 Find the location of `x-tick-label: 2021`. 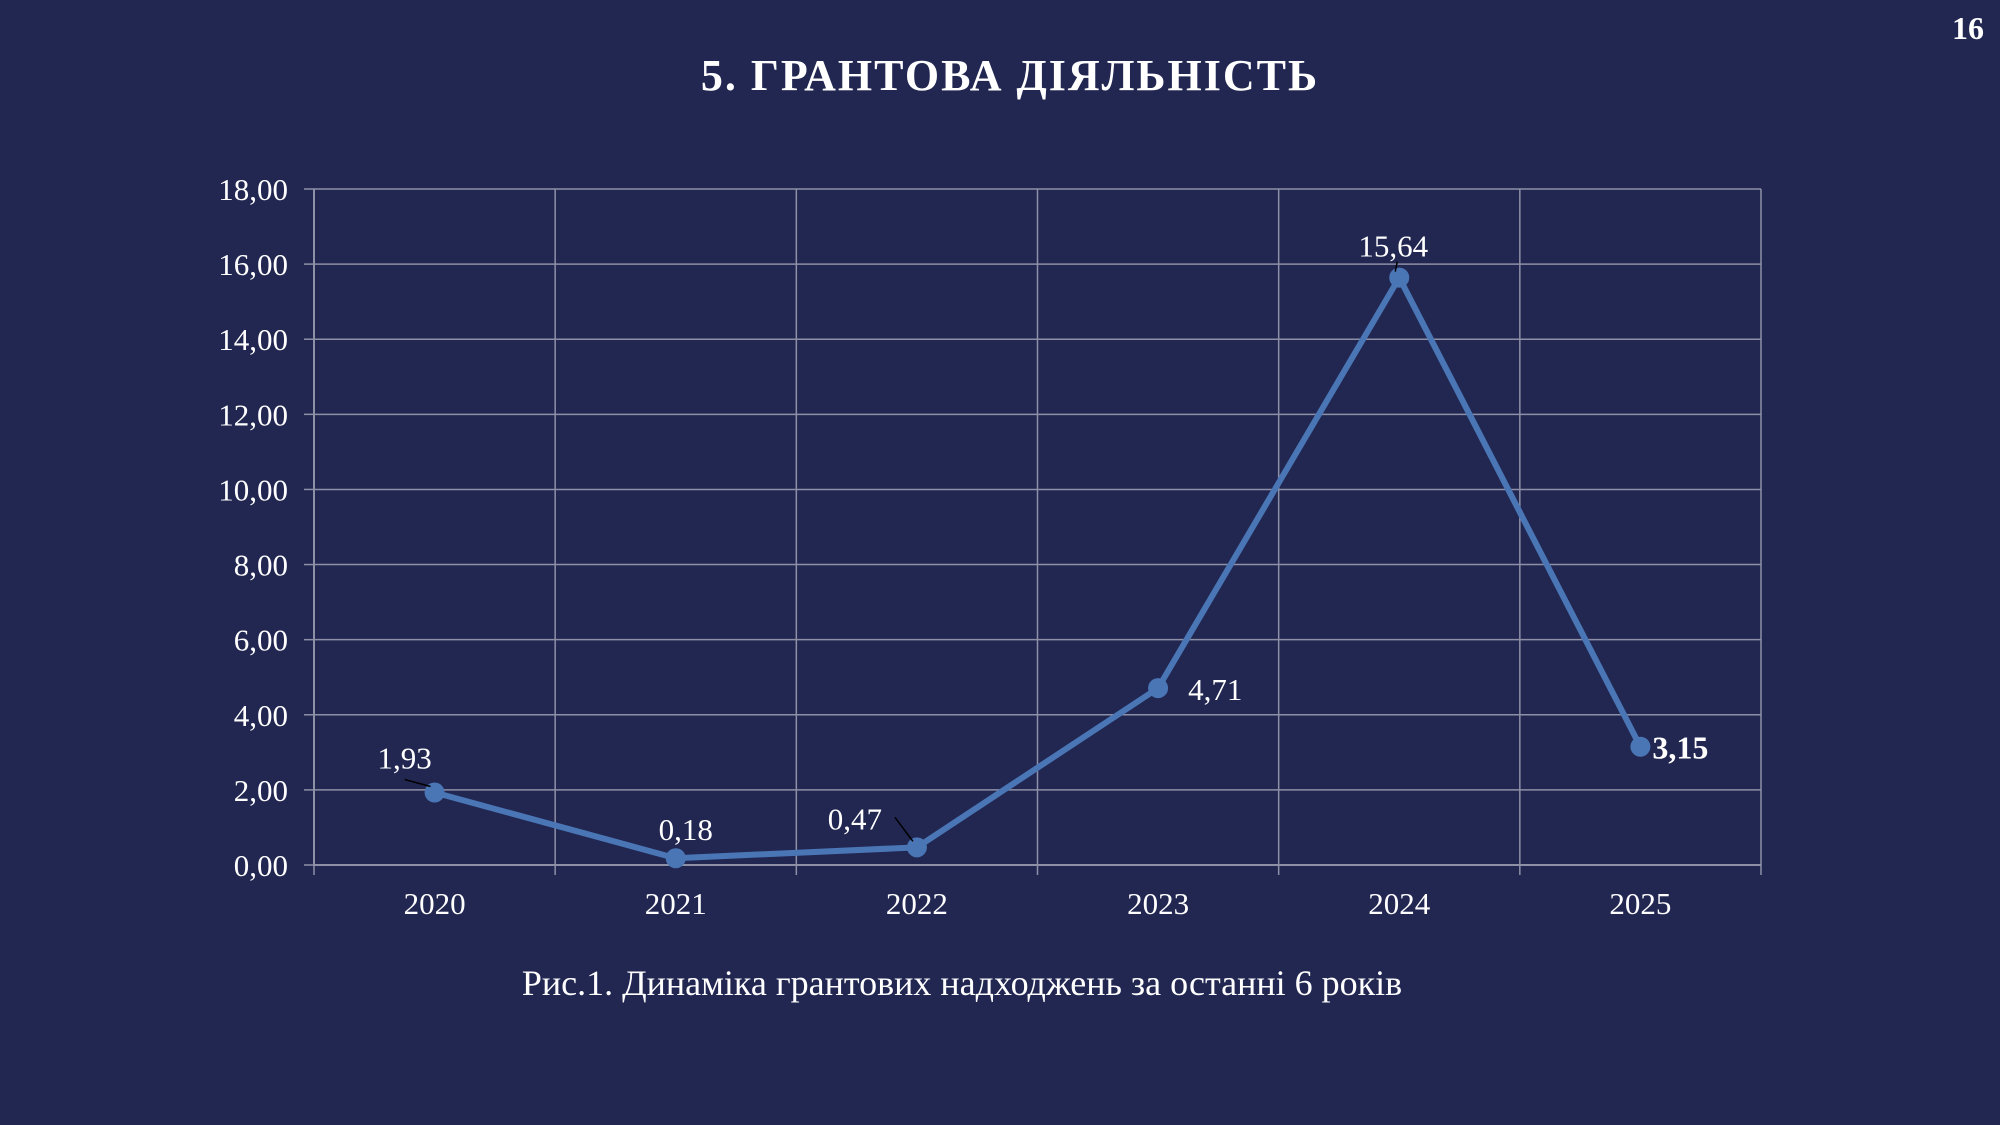

x-tick-label: 2021 is located at coordinates (676, 903).